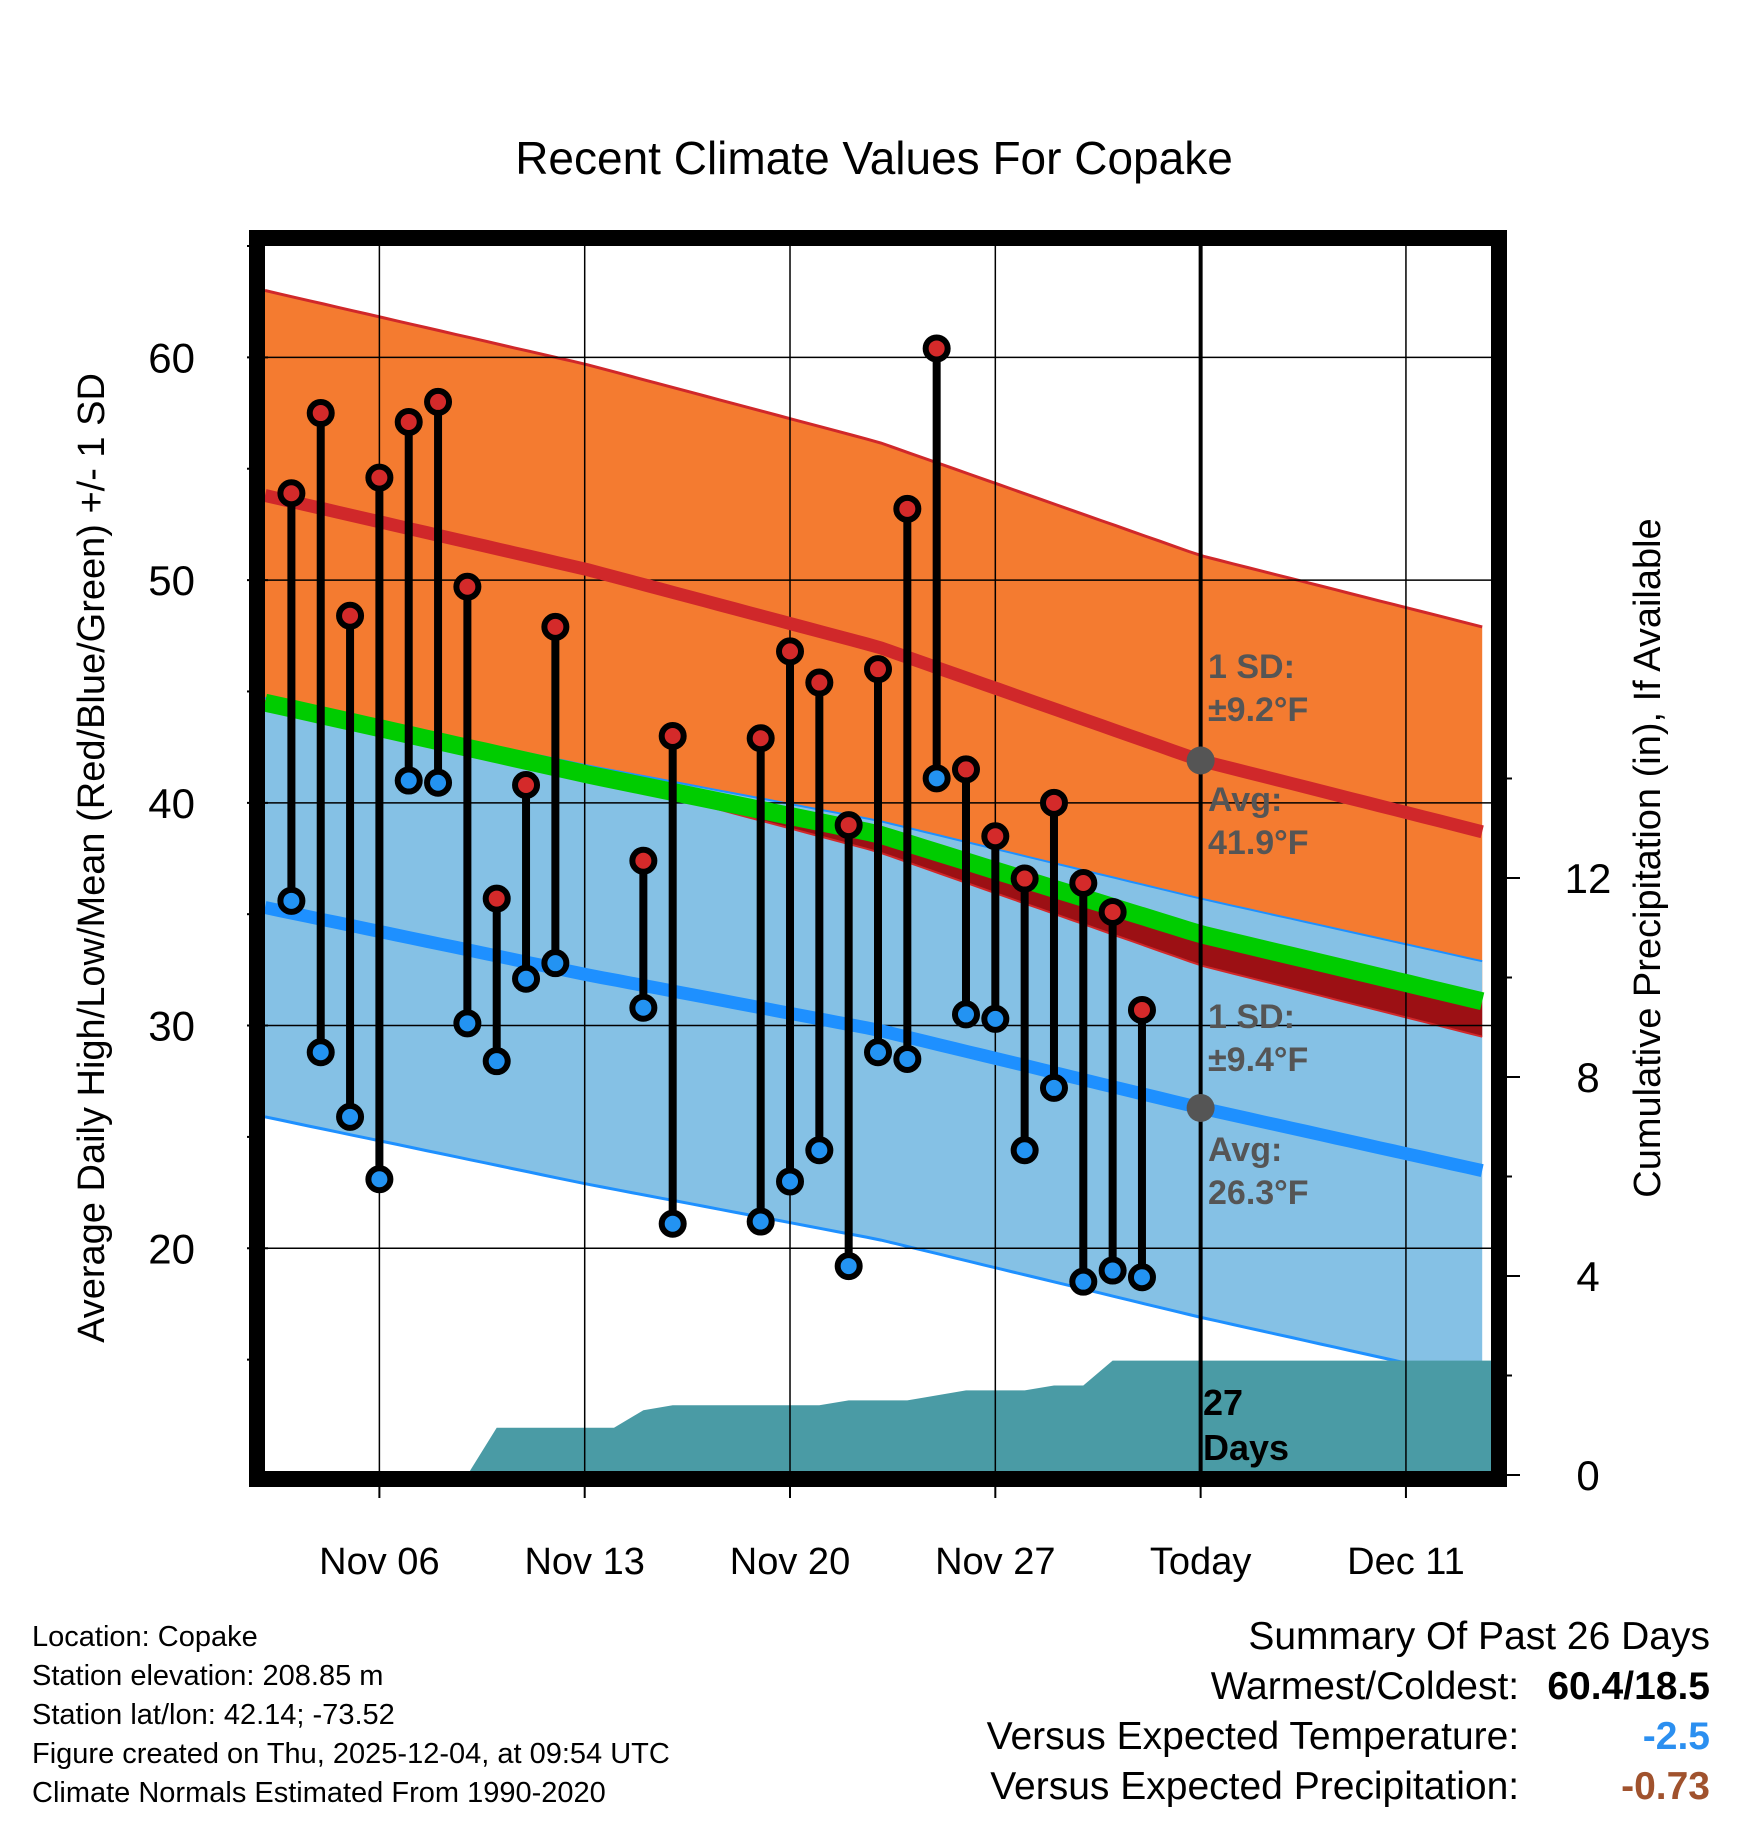  I want to click on low-avg-value: 26.3°F, so click(1258, 1193).